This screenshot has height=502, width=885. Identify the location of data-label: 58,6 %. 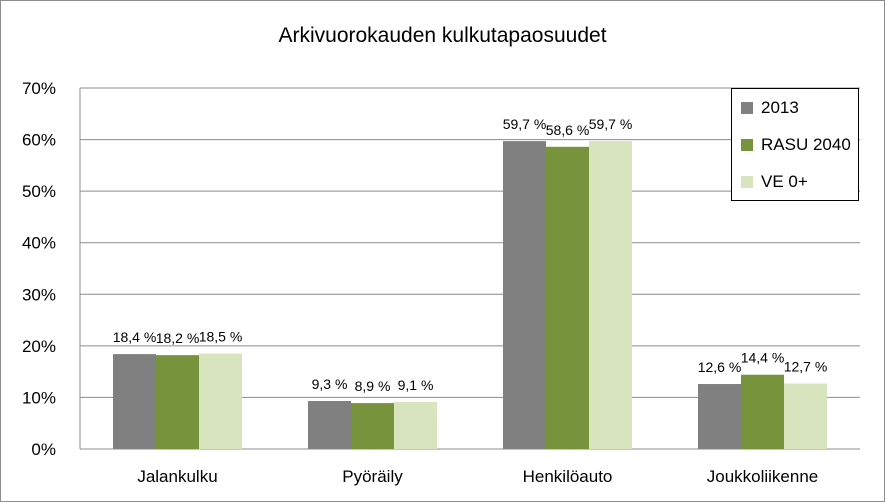
(568, 130).